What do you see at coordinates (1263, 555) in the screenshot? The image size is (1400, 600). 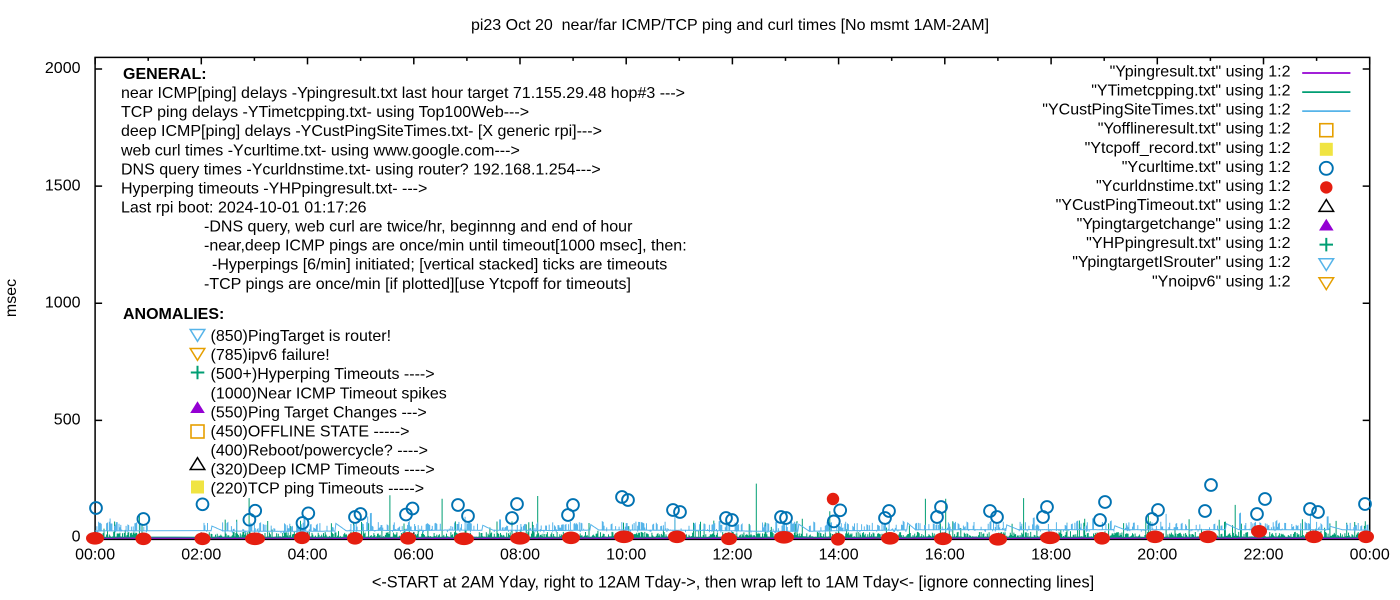 I see `svg-text: 22:00` at bounding box center [1263, 555].